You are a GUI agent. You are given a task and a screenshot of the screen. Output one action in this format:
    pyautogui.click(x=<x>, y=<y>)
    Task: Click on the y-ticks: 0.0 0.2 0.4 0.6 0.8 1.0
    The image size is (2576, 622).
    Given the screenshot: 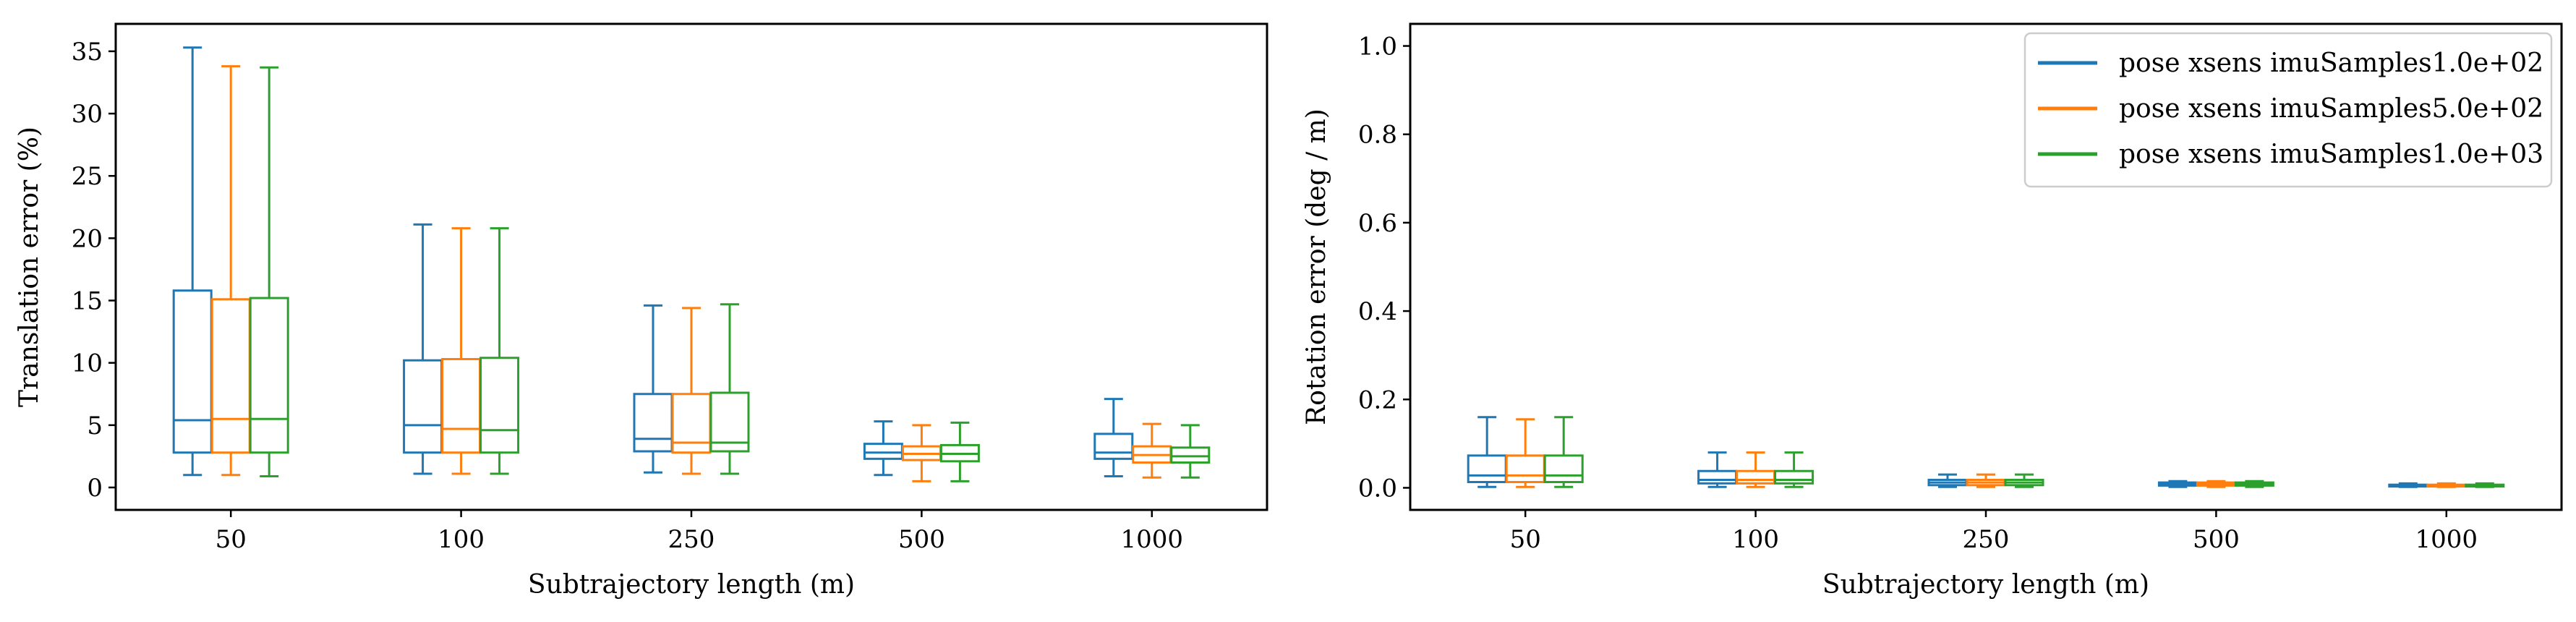 What is the action you would take?
    pyautogui.click(x=1384, y=268)
    